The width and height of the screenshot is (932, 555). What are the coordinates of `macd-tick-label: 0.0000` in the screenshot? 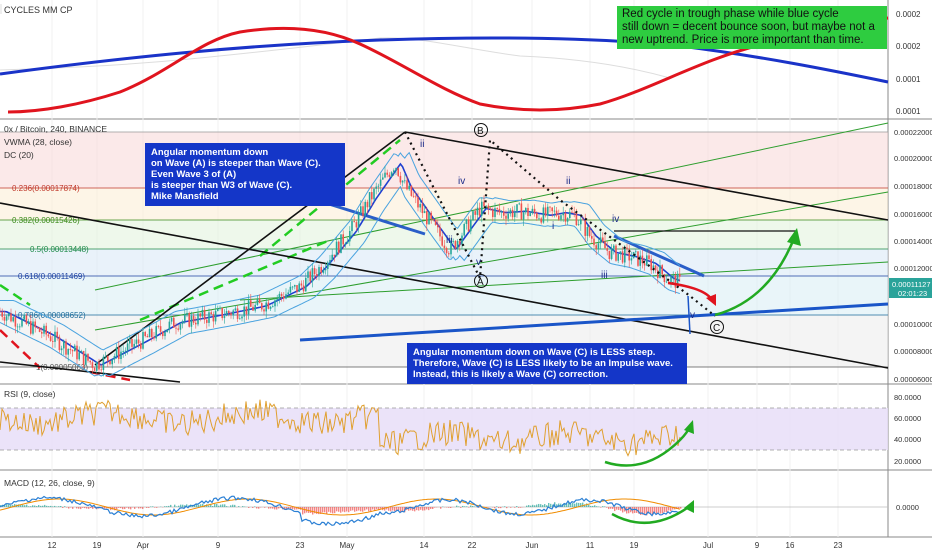 It's located at (907, 507).